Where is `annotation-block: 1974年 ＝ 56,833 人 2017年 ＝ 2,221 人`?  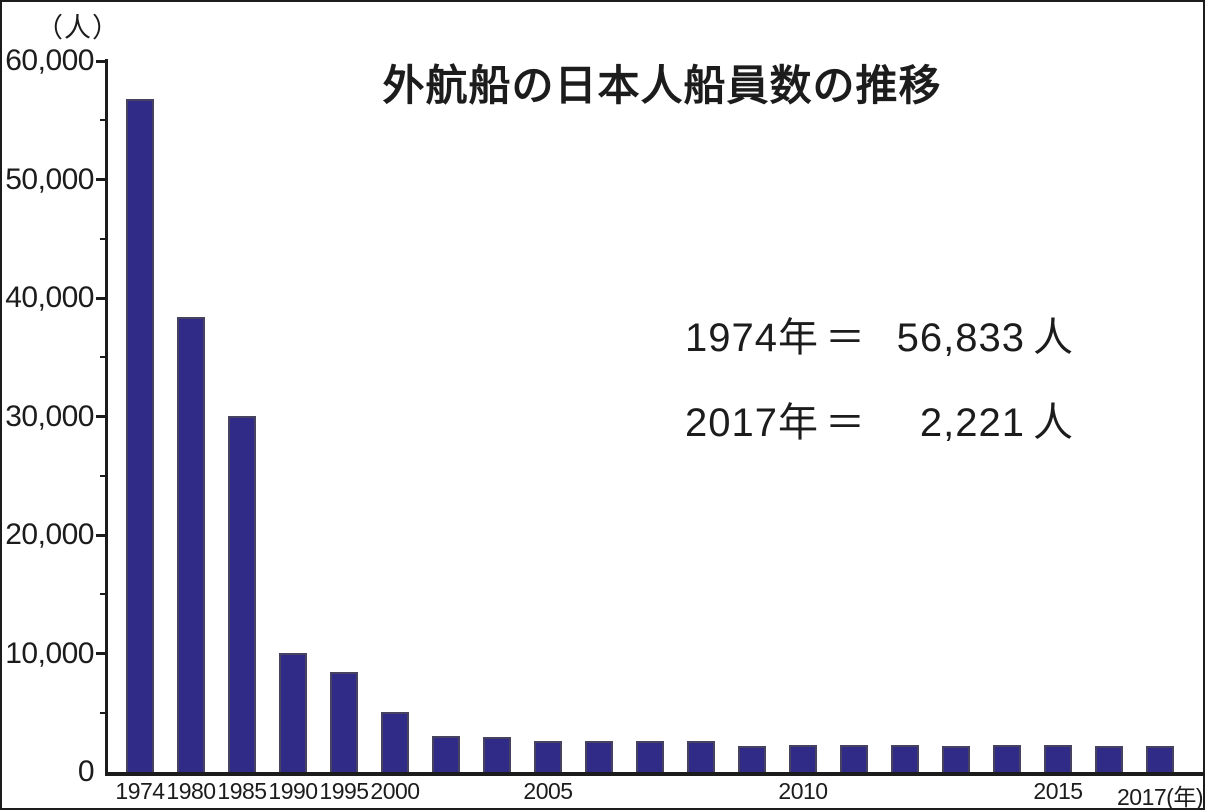
annotation-block: 1974年 ＝ 56,833 人 2017年 ＝ 2,221 人 is located at coordinates (879, 390).